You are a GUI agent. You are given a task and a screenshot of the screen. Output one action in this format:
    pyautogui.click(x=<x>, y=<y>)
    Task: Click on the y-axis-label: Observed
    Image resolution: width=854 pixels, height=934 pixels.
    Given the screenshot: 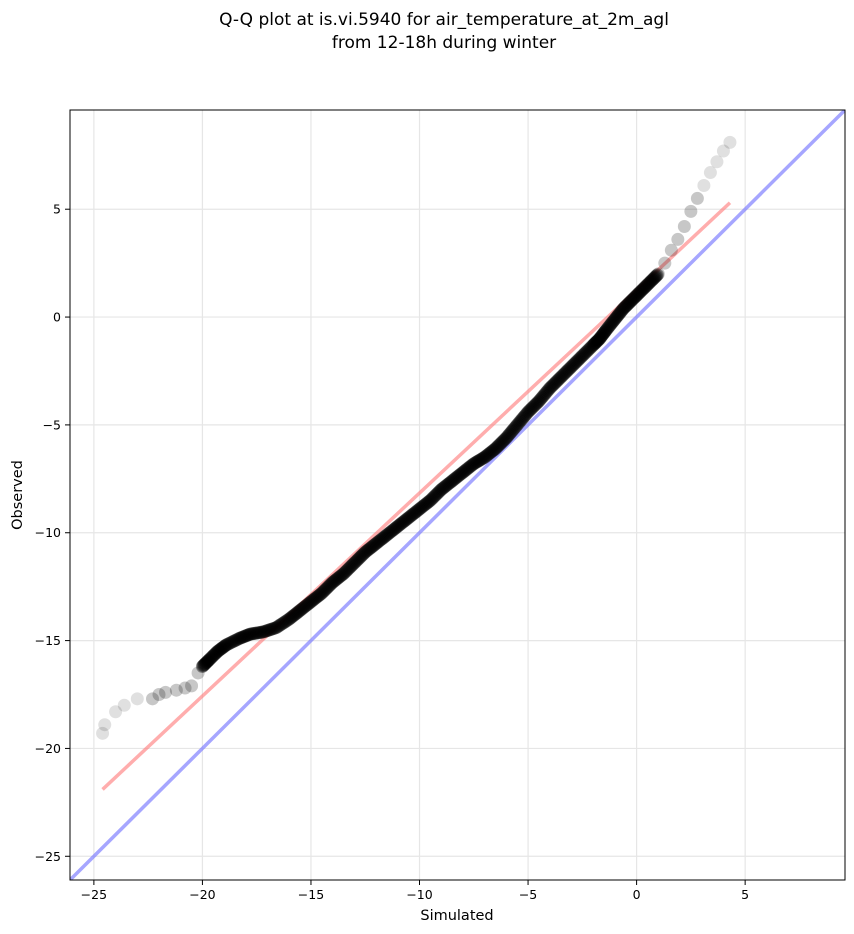 What is the action you would take?
    pyautogui.click(x=18, y=495)
    